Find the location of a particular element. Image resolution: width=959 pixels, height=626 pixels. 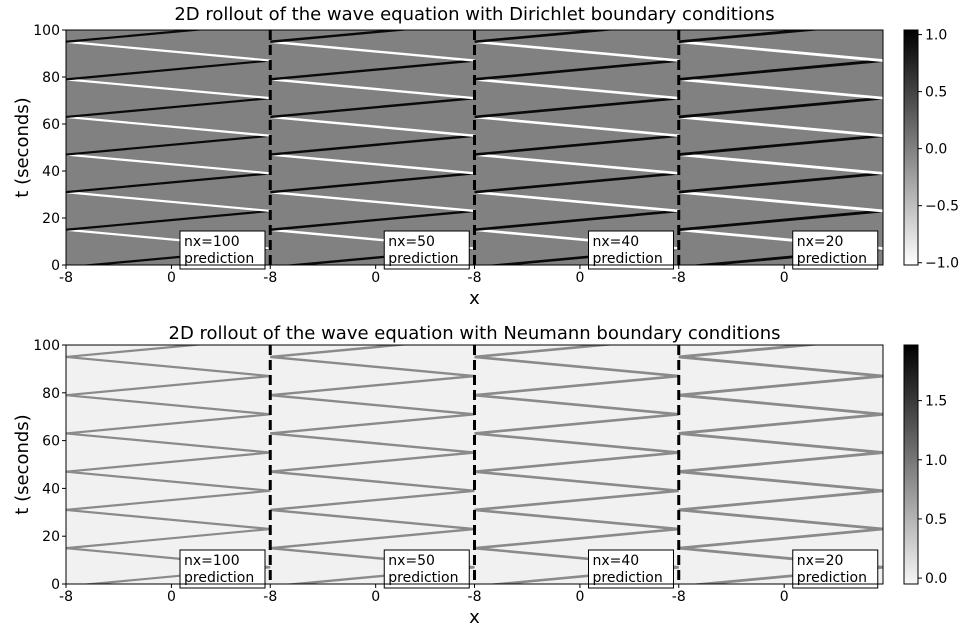

y-tick-label: 100 is located at coordinates (46, 346).